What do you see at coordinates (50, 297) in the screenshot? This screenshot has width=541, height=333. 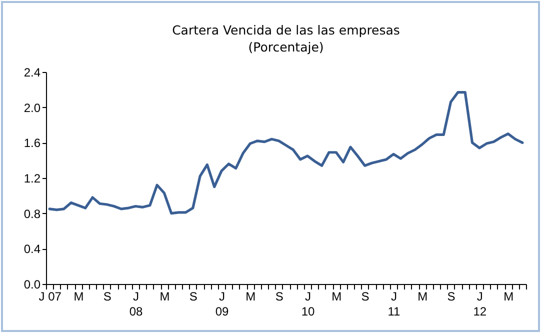 I see `x-tick-label: J 07` at bounding box center [50, 297].